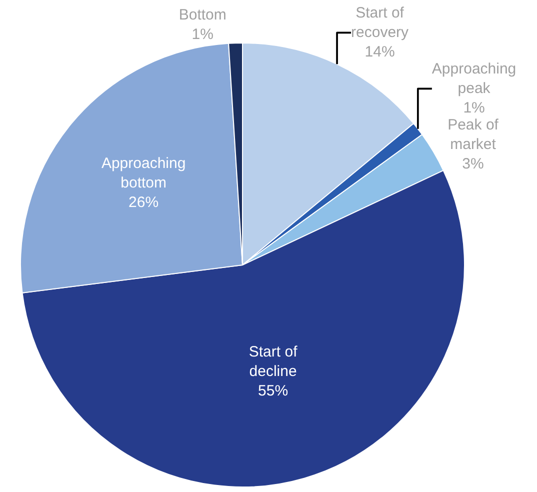  Describe the element at coordinates (379, 52) in the screenshot. I see `data-label: 14%` at that location.